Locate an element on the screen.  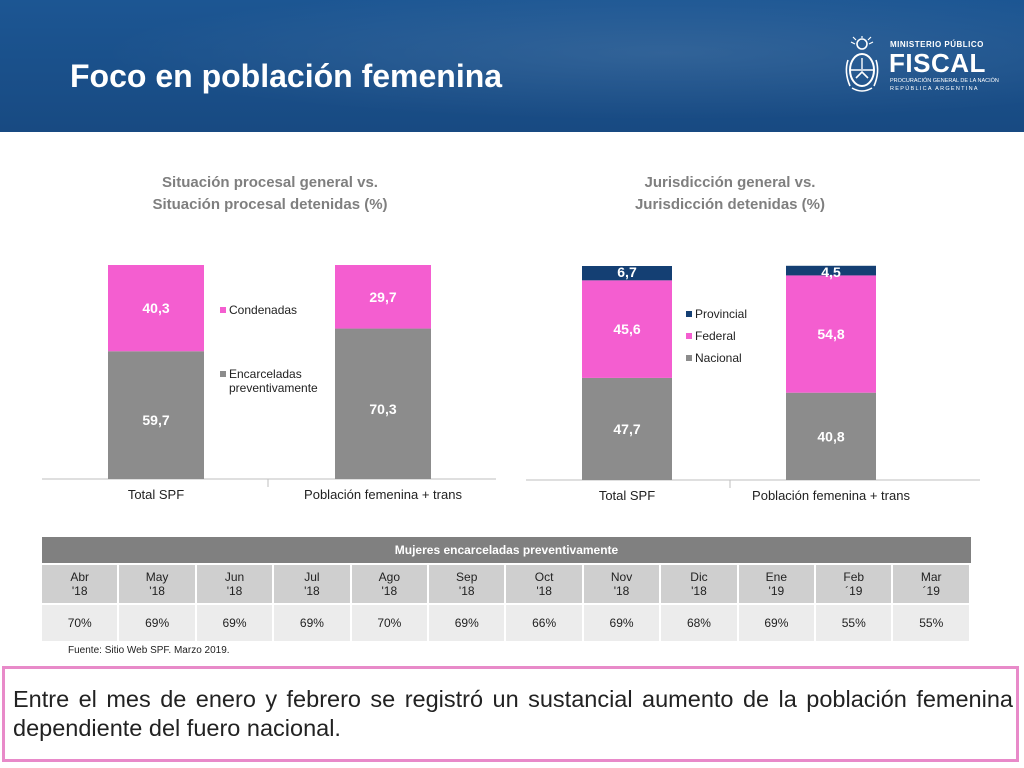
month-name: Nov is located at coordinates (621, 577).